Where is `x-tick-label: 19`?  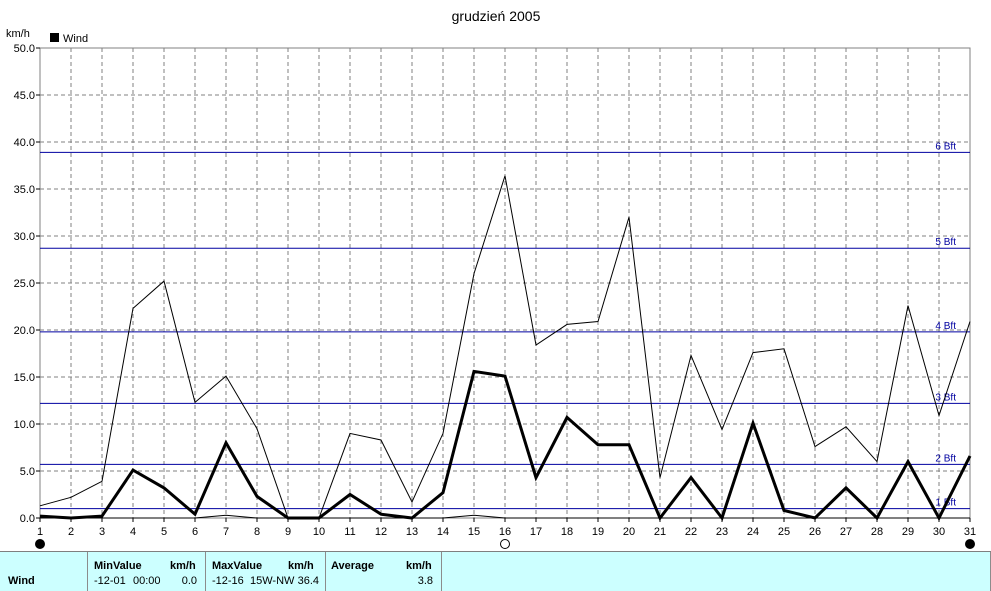 x-tick-label: 19 is located at coordinates (598, 532).